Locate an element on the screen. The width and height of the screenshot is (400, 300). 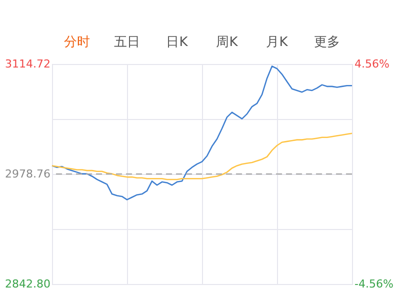
y-tick-label: 2978.76 is located at coordinates (27, 174).